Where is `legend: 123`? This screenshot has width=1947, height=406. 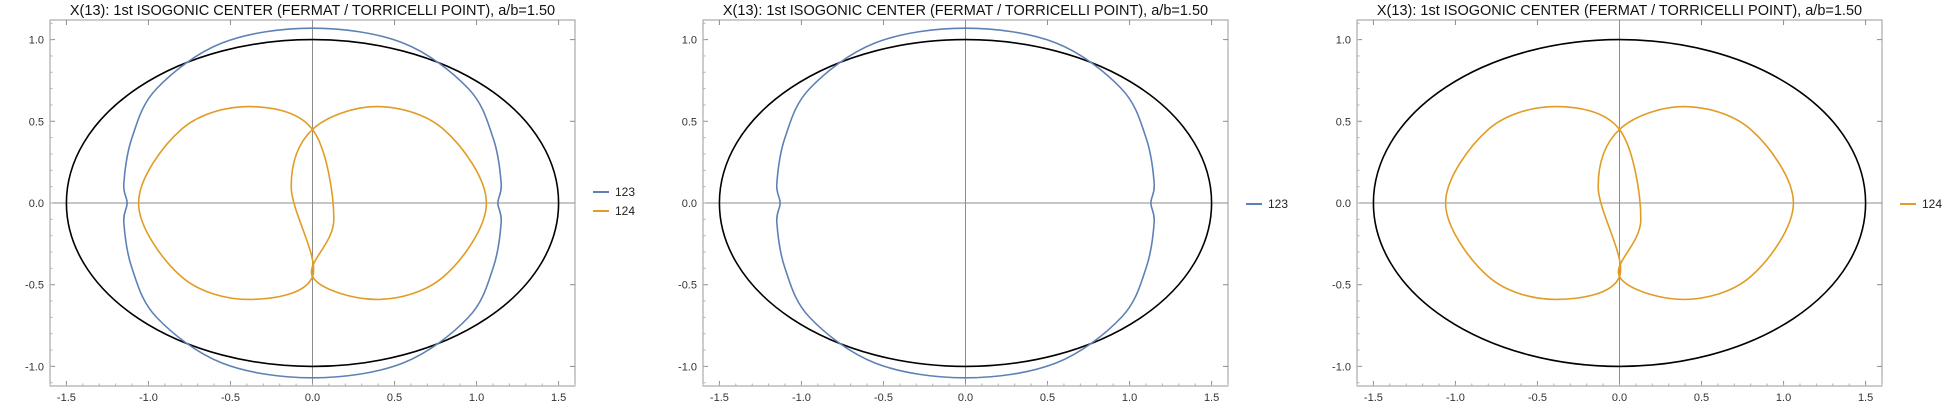 legend: 123 is located at coordinates (1267, 204).